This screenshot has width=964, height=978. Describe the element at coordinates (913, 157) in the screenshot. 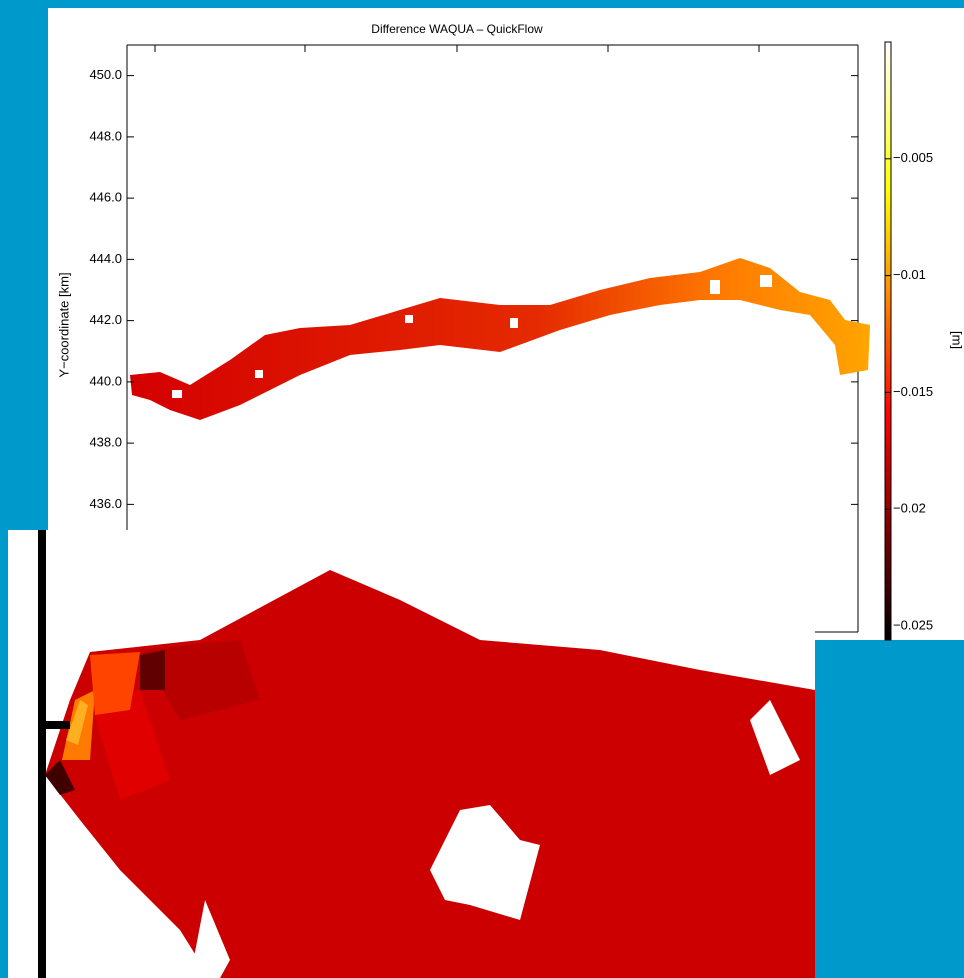

I see `colorbar-tick-label: −0.005` at that location.